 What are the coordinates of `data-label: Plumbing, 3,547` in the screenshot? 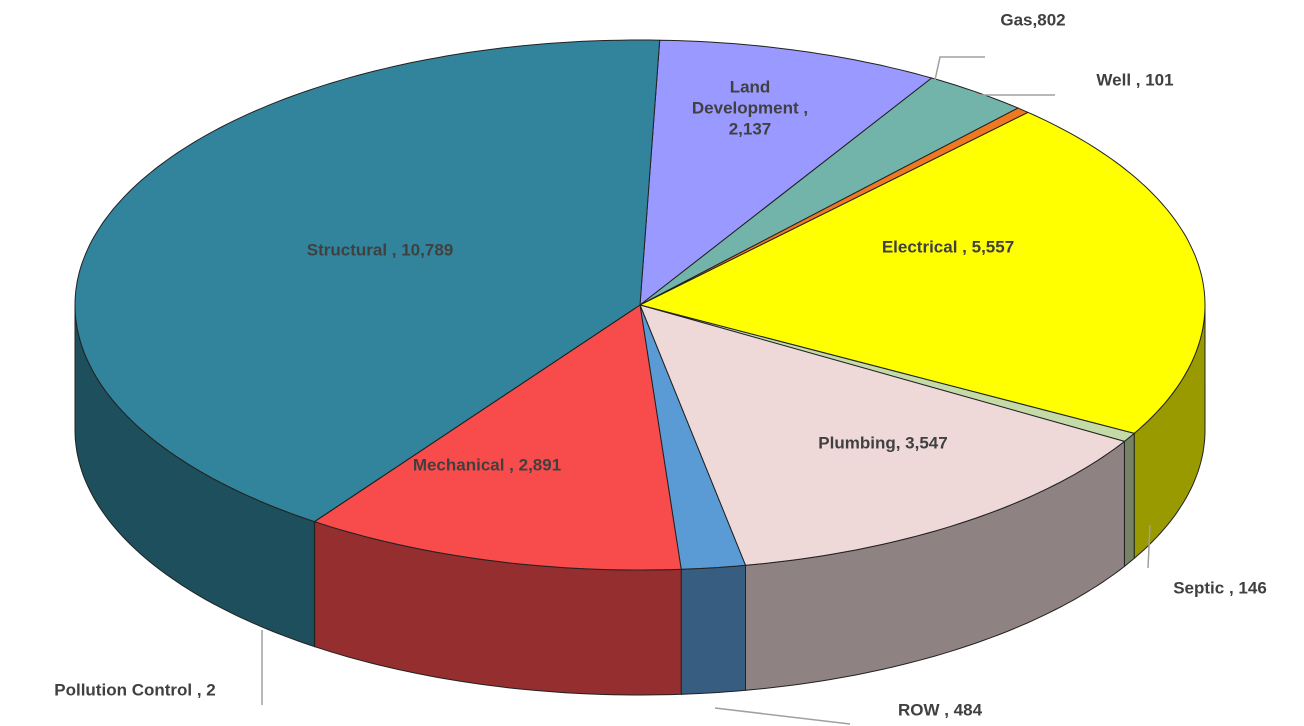 It's located at (883, 443).